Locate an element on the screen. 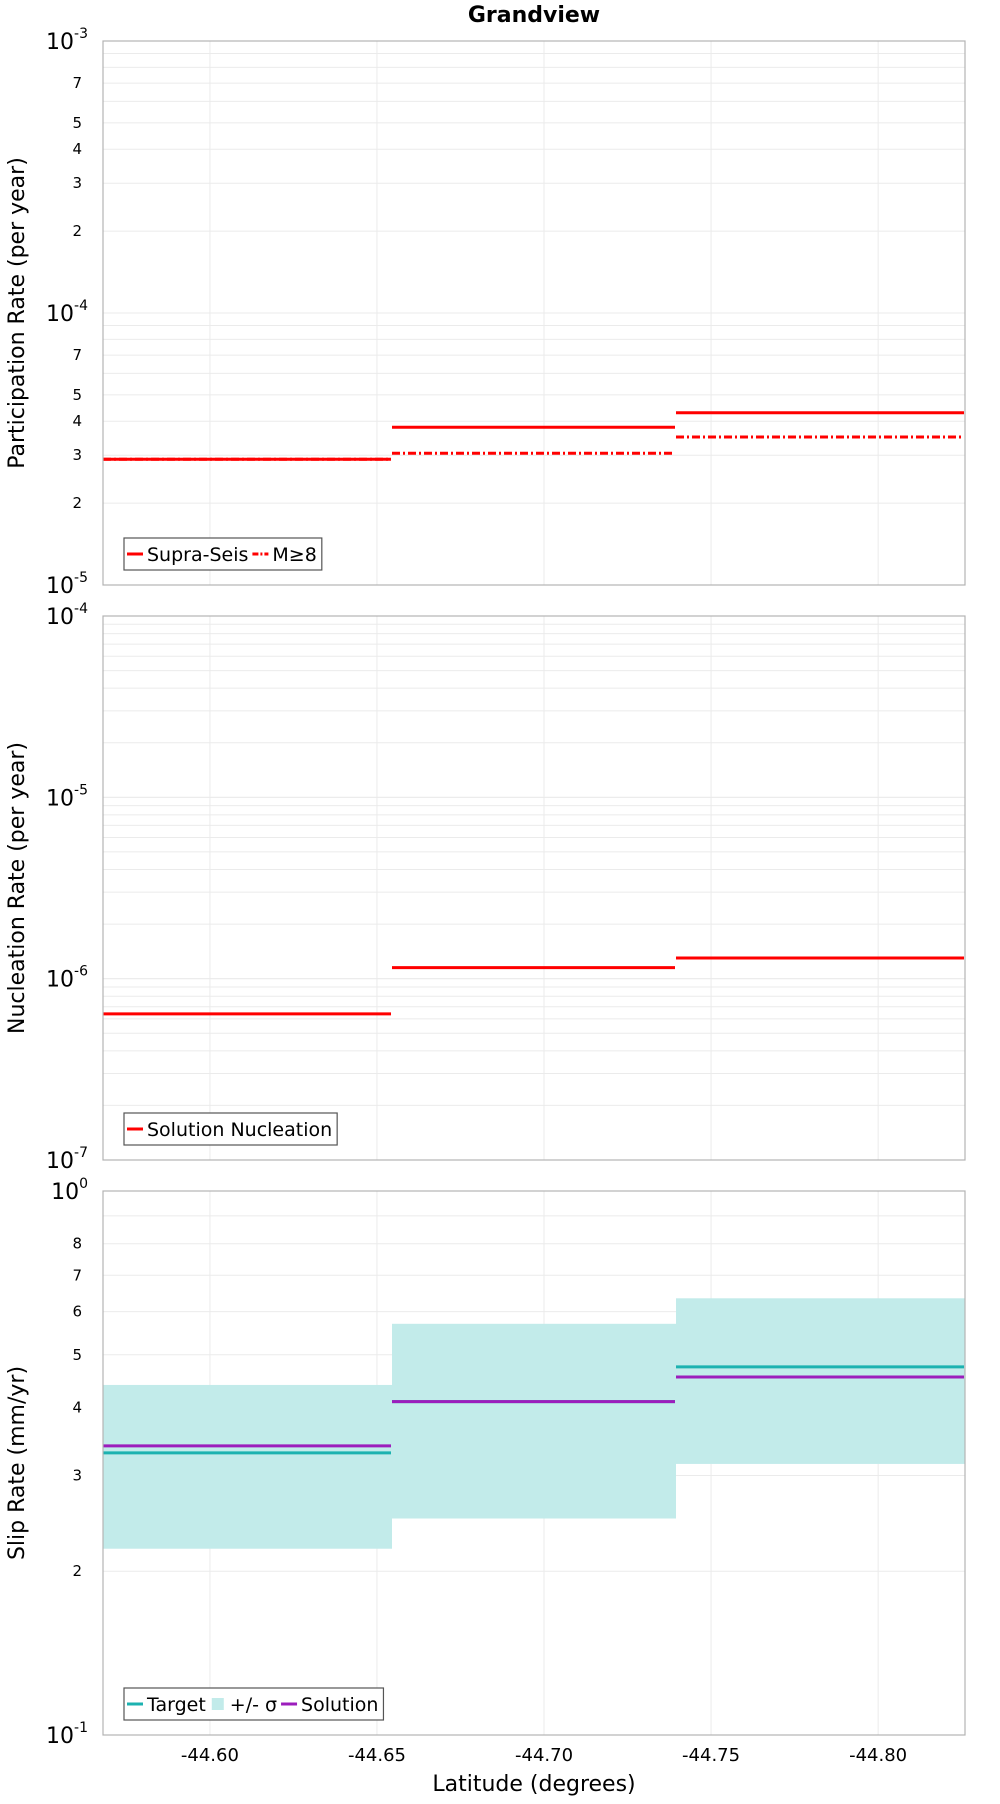 This screenshot has width=1000, height=1804. series-solution-nucleation is located at coordinates (533, 986).